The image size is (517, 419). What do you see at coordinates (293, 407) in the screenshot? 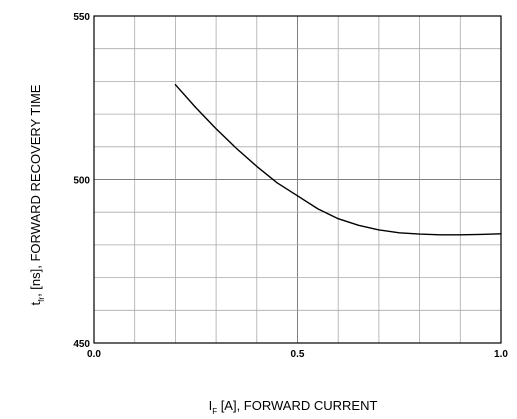
I see `x-axis-label: IF [A], FORWARD CURRENT` at bounding box center [293, 407].